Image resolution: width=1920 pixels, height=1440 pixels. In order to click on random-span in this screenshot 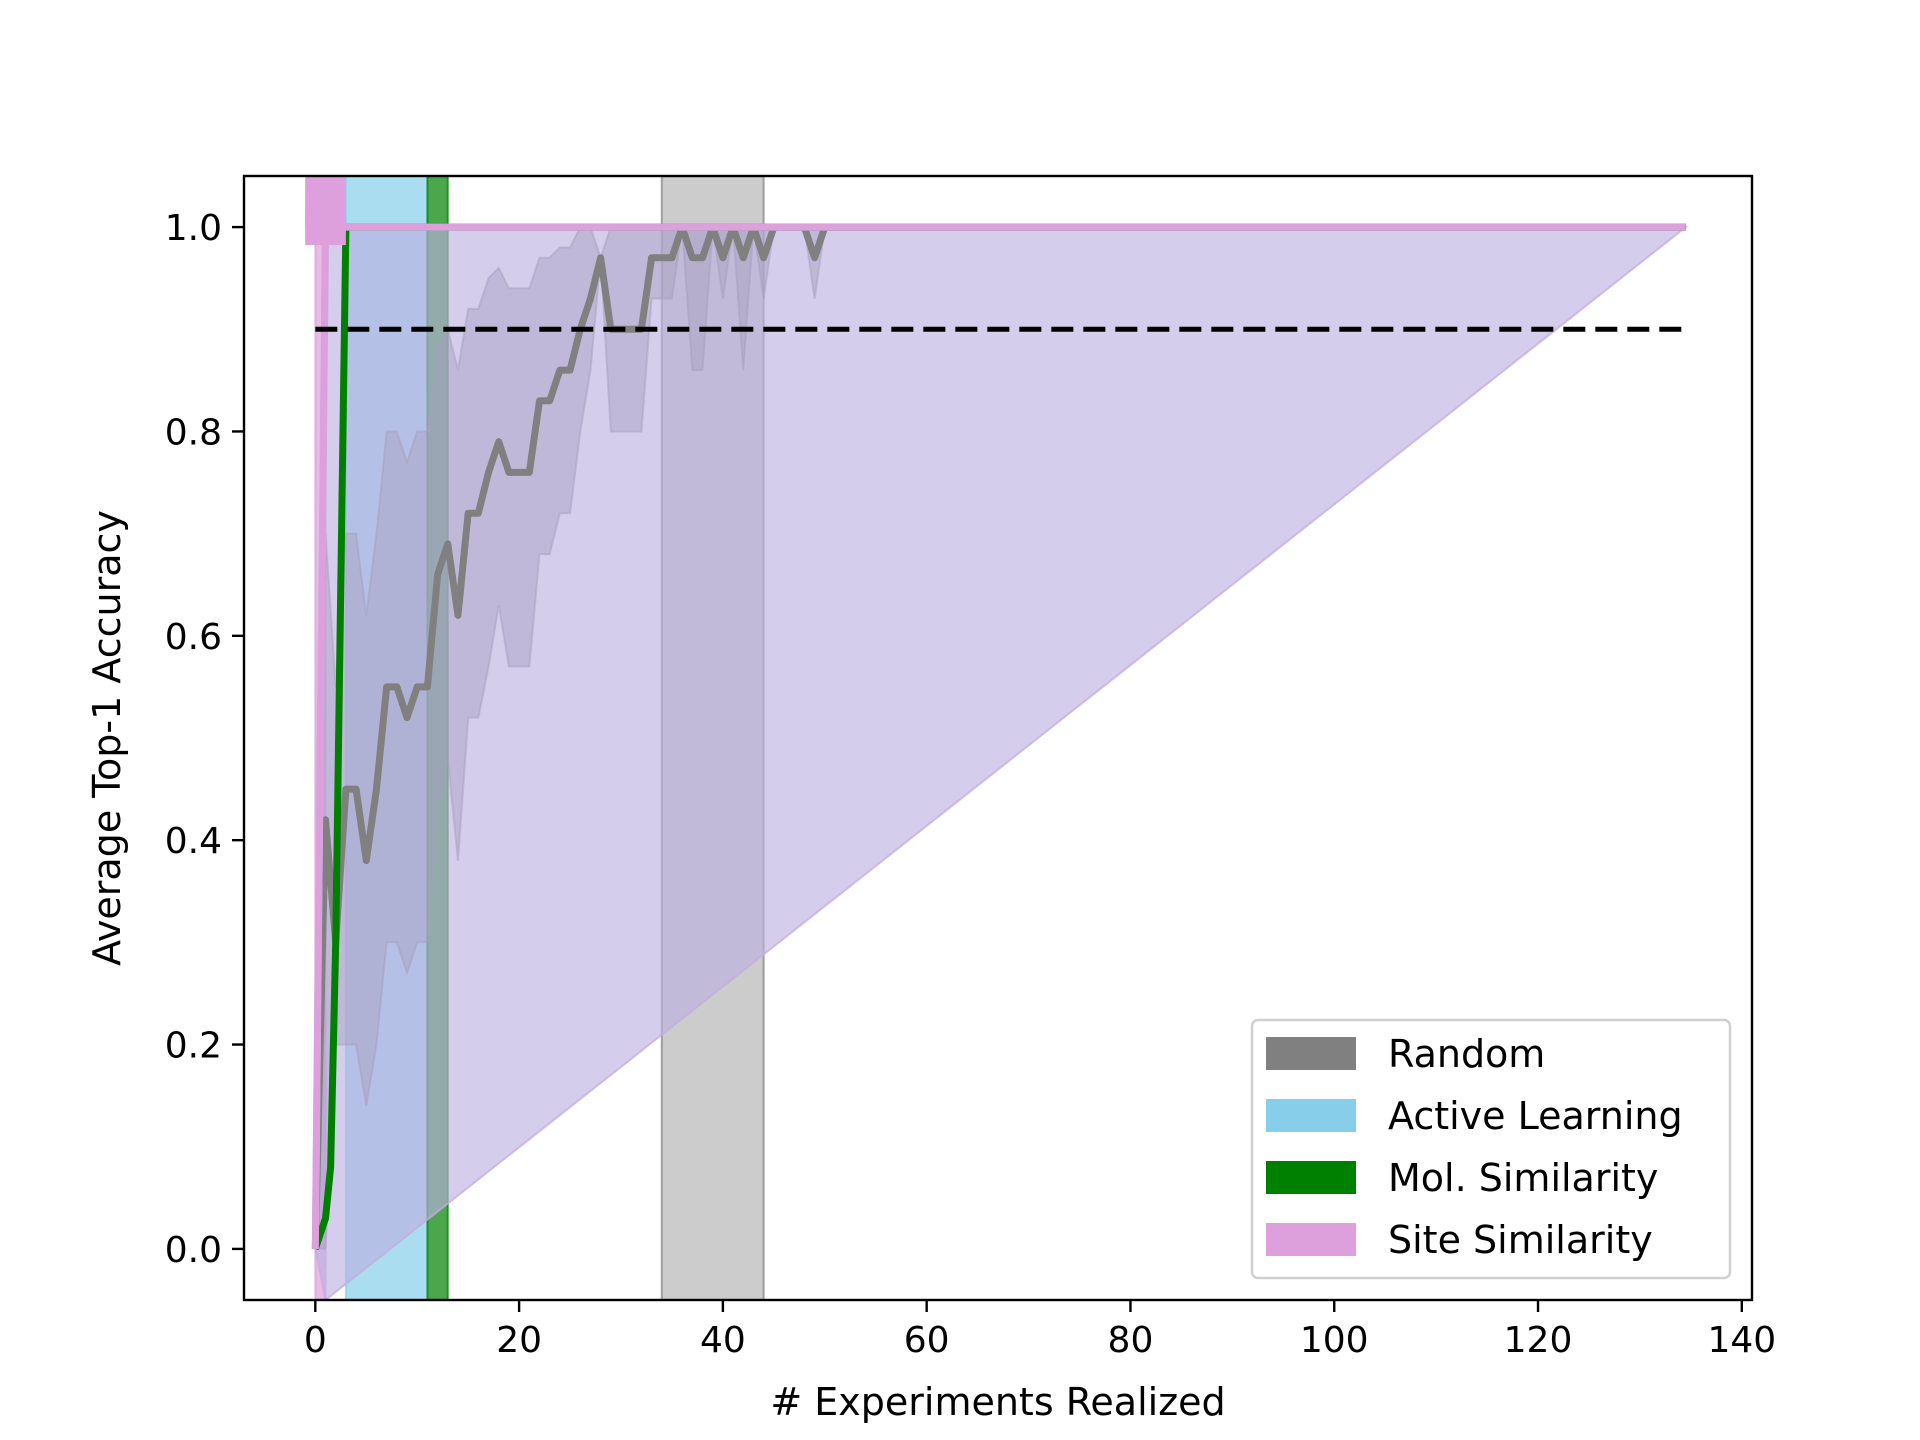, I will do `click(712, 738)`.